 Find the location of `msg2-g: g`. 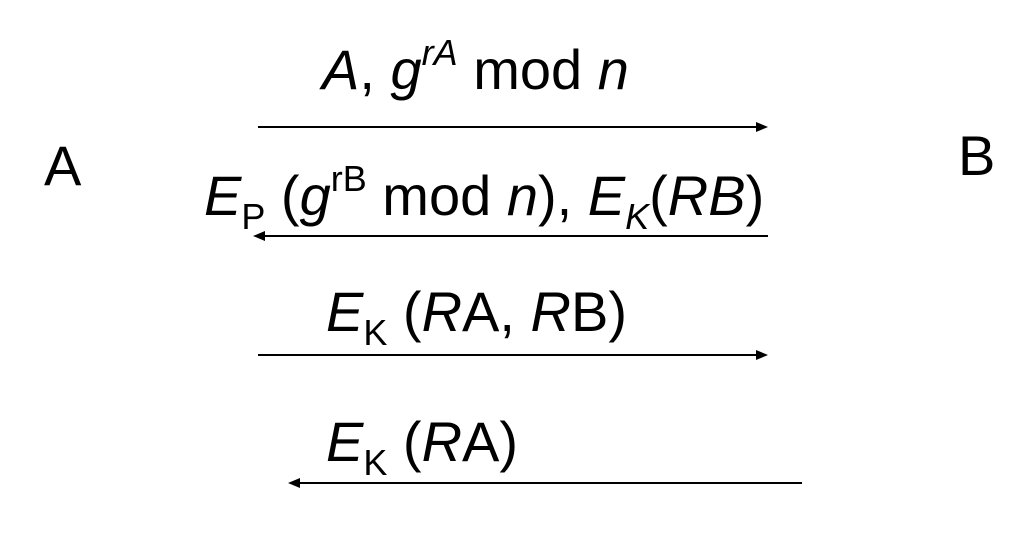

msg2-g: g is located at coordinates (315, 195).